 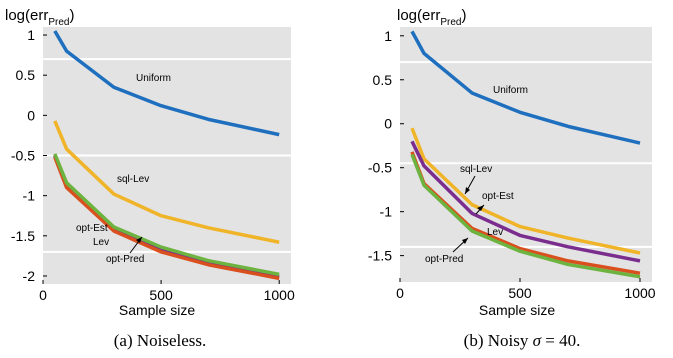 What do you see at coordinates (29, 276) in the screenshot?
I see `y-tick-label: -2` at bounding box center [29, 276].